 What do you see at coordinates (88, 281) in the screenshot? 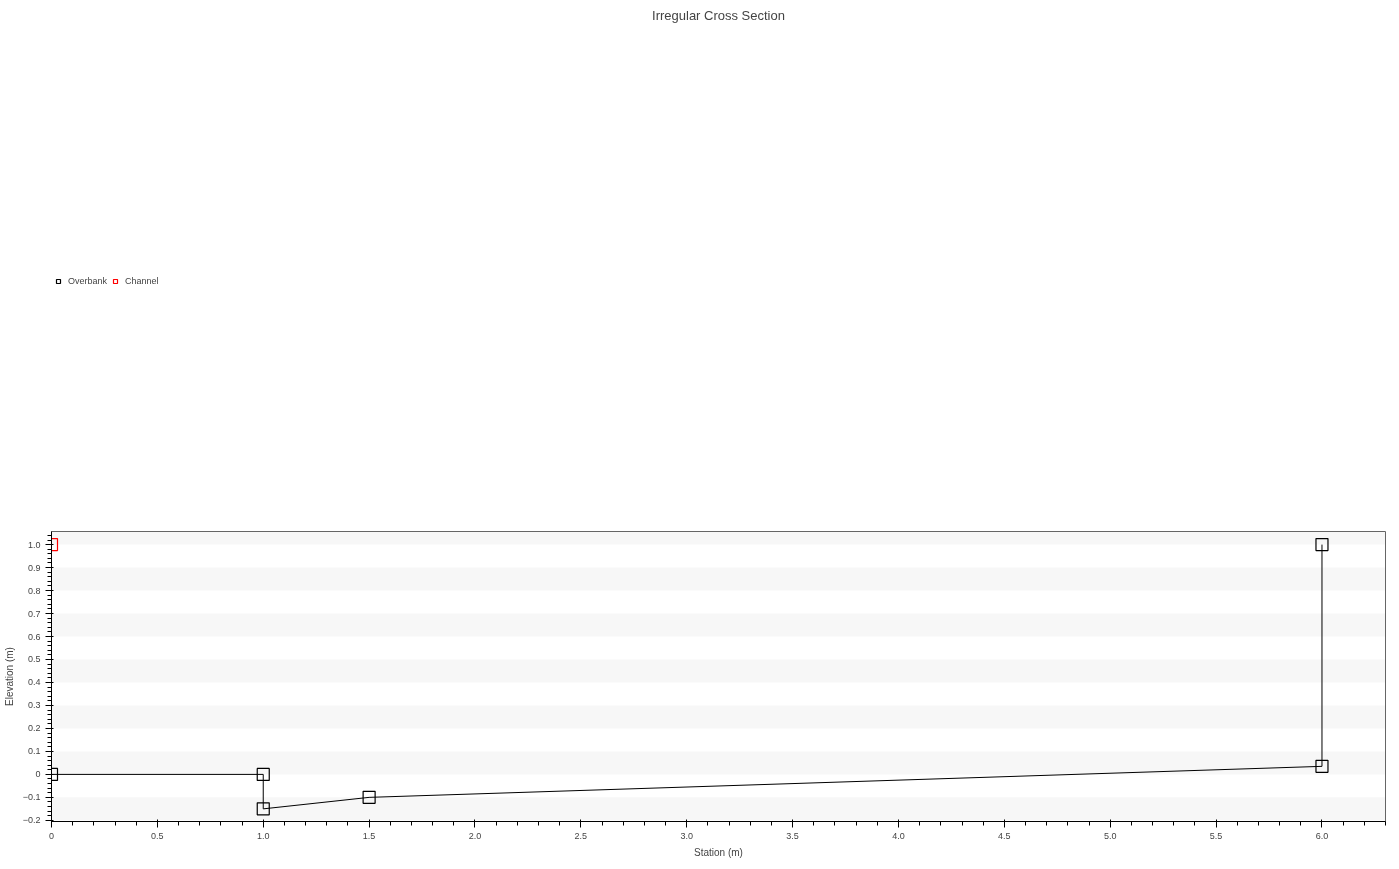
I see `legend-label: Overbank` at bounding box center [88, 281].